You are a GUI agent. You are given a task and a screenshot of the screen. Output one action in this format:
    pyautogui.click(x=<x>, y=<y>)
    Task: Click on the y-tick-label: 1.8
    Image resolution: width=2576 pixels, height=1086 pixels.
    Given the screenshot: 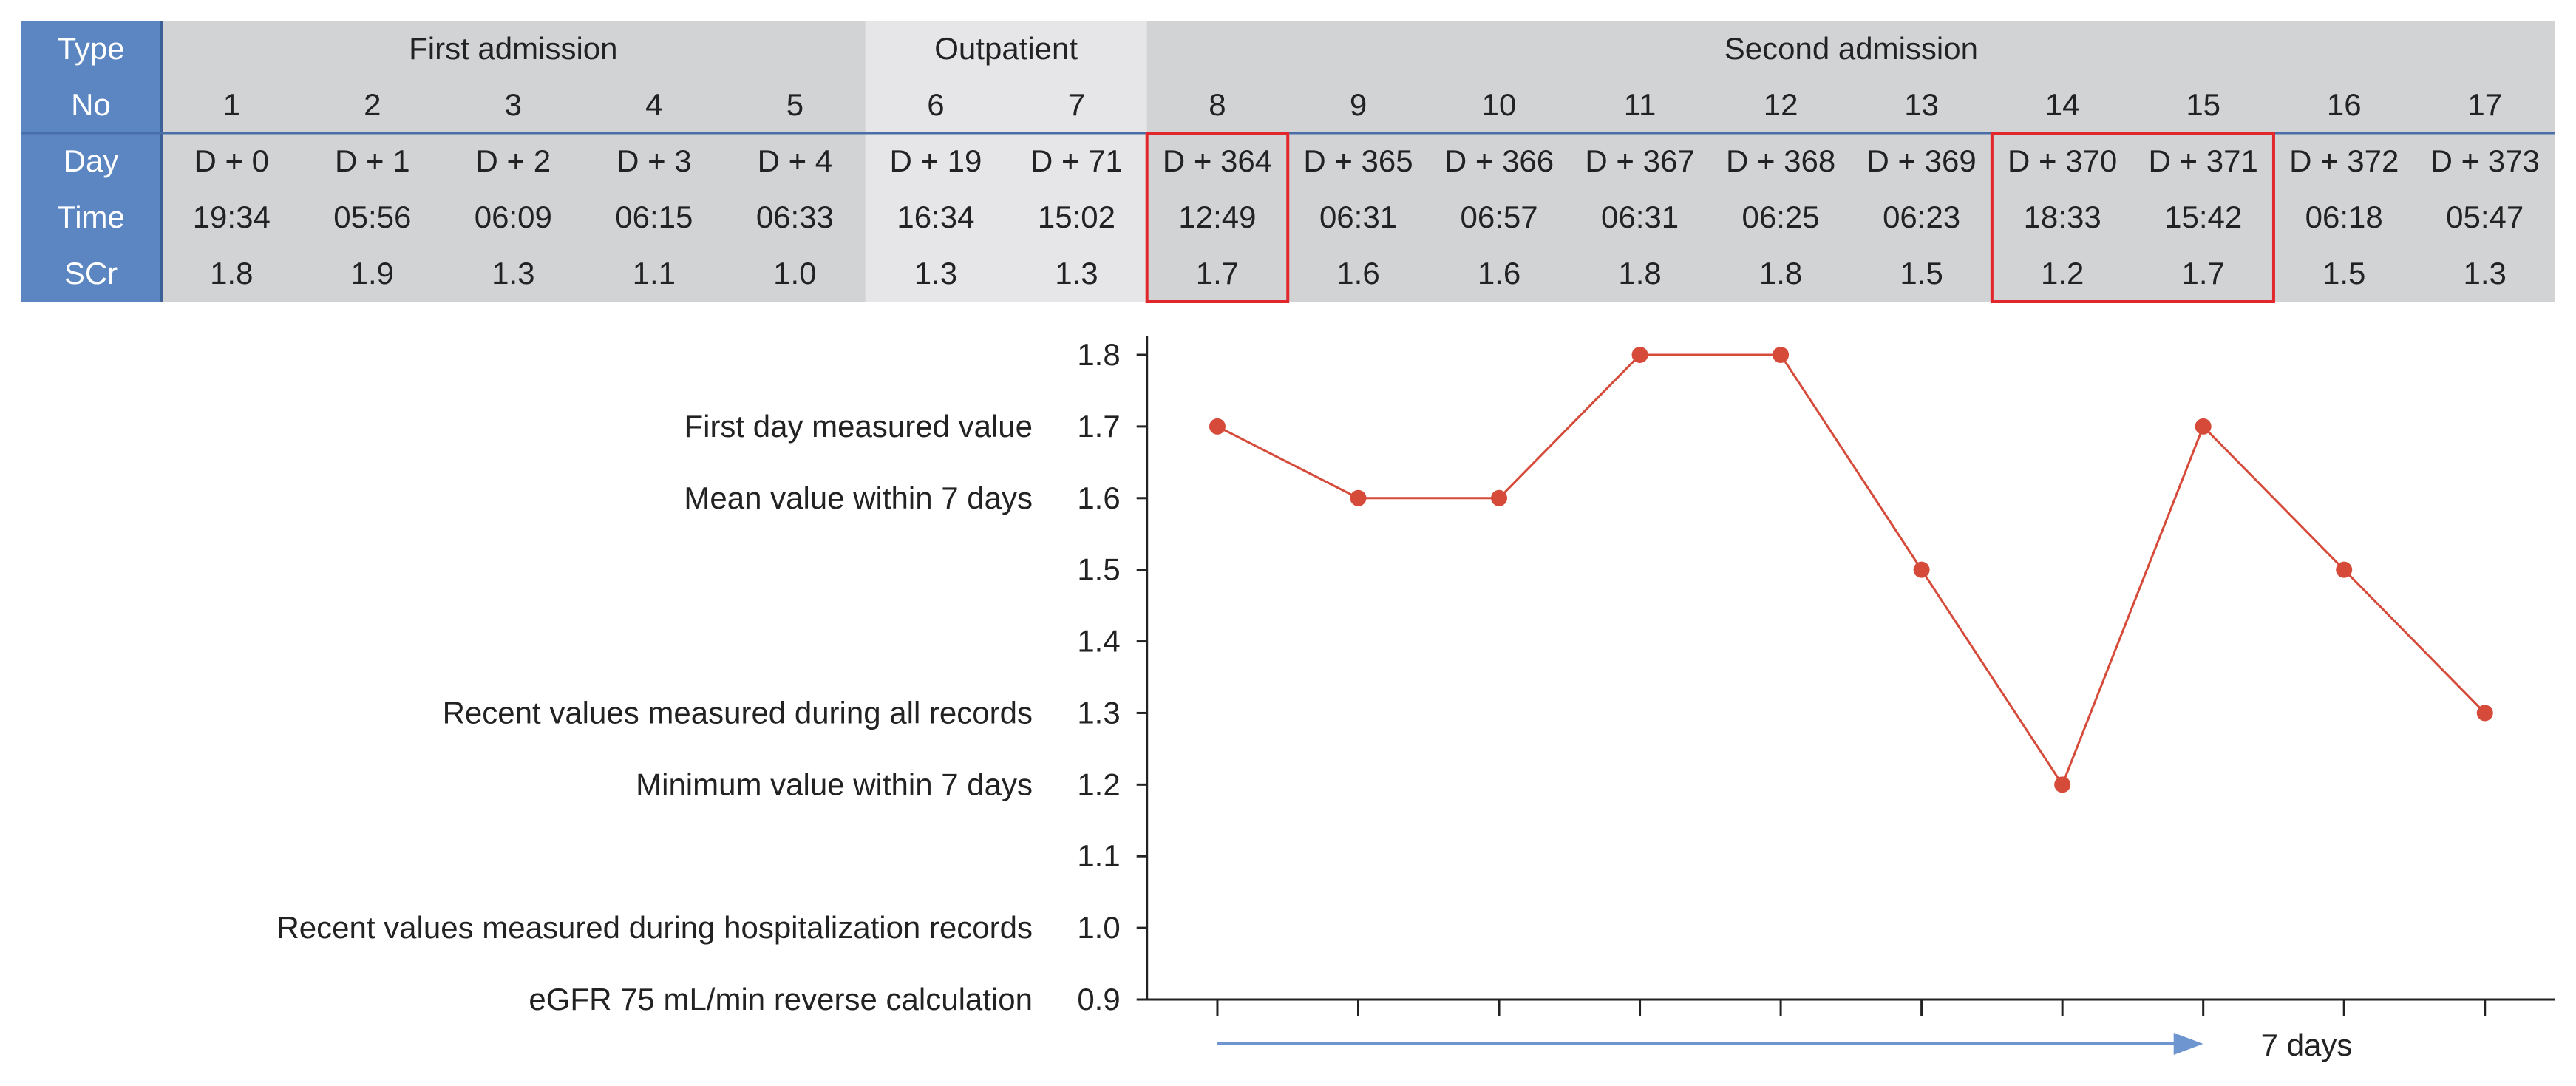 What is the action you would take?
    pyautogui.click(x=1098, y=354)
    